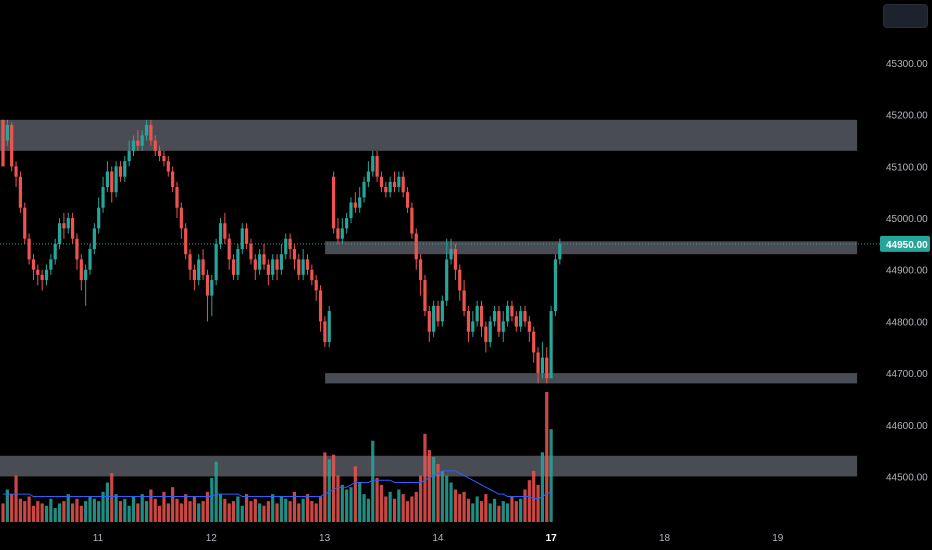 This screenshot has width=932, height=550. I want to click on chart-settings-button, so click(905, 16).